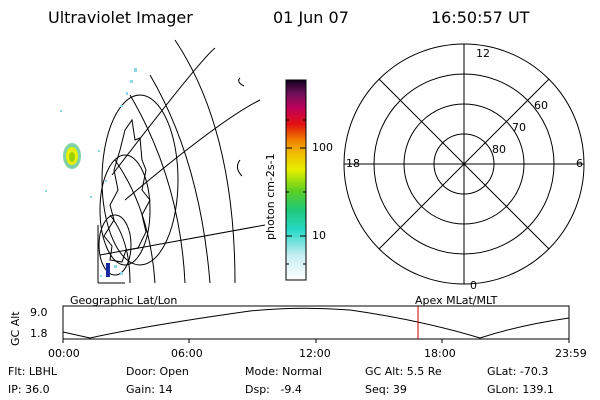  I want to click on instrument-title: Ultraviolet Imager, so click(120, 17).